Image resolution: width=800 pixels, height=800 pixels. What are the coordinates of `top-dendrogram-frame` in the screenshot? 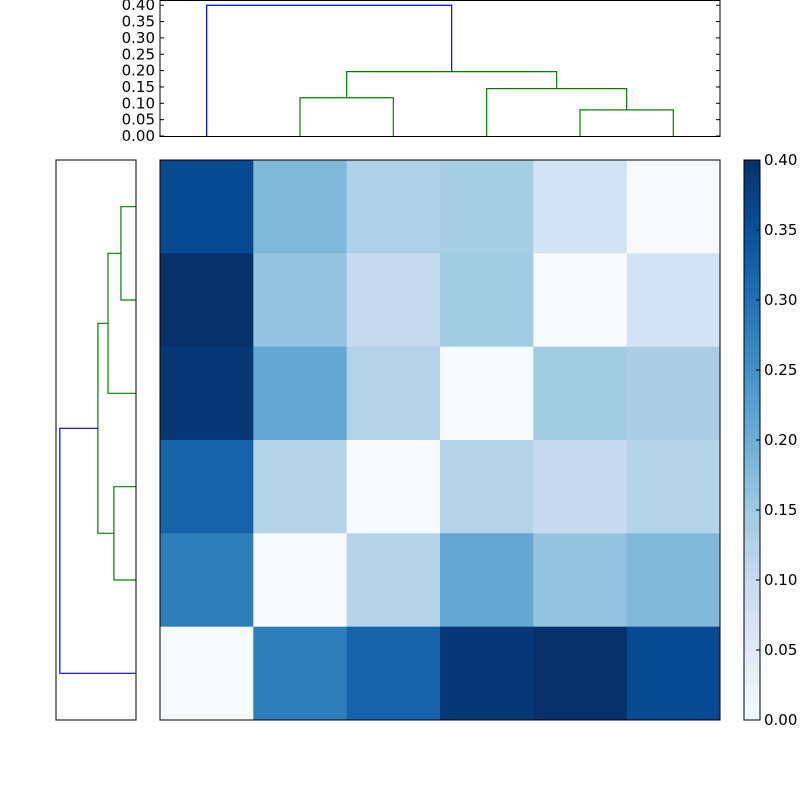 It's located at (440, 68).